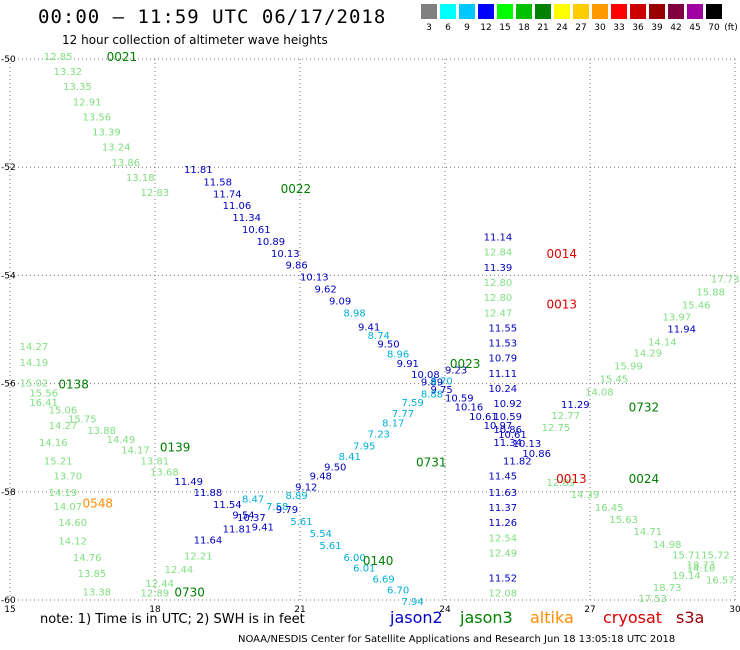 The width and height of the screenshot is (740, 650). What do you see at coordinates (681, 330) in the screenshot?
I see `wave-height-value: 11.94` at bounding box center [681, 330].